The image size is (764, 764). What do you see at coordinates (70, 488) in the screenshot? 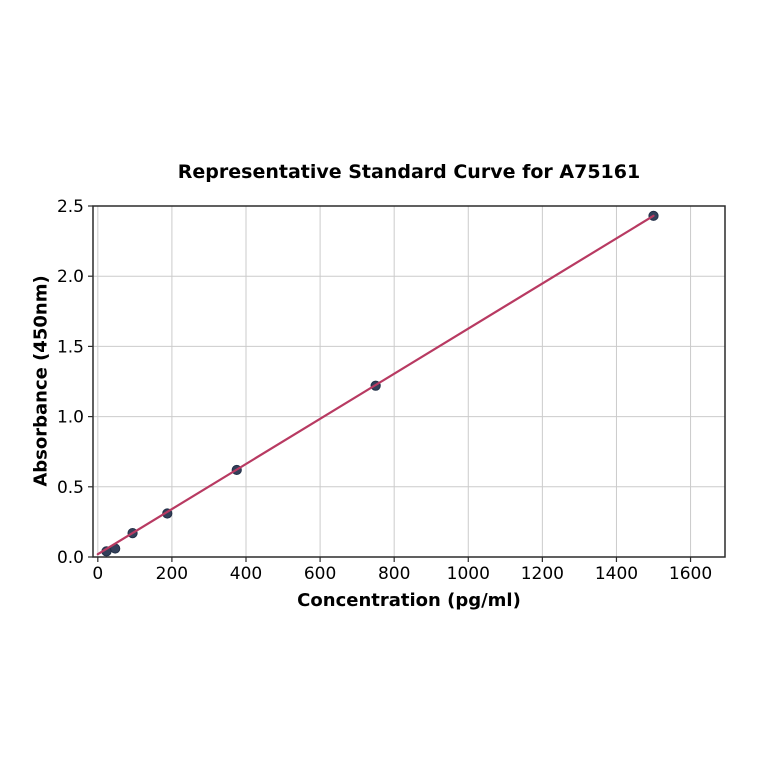
I see `y-tick-label: 0.5` at bounding box center [70, 488].